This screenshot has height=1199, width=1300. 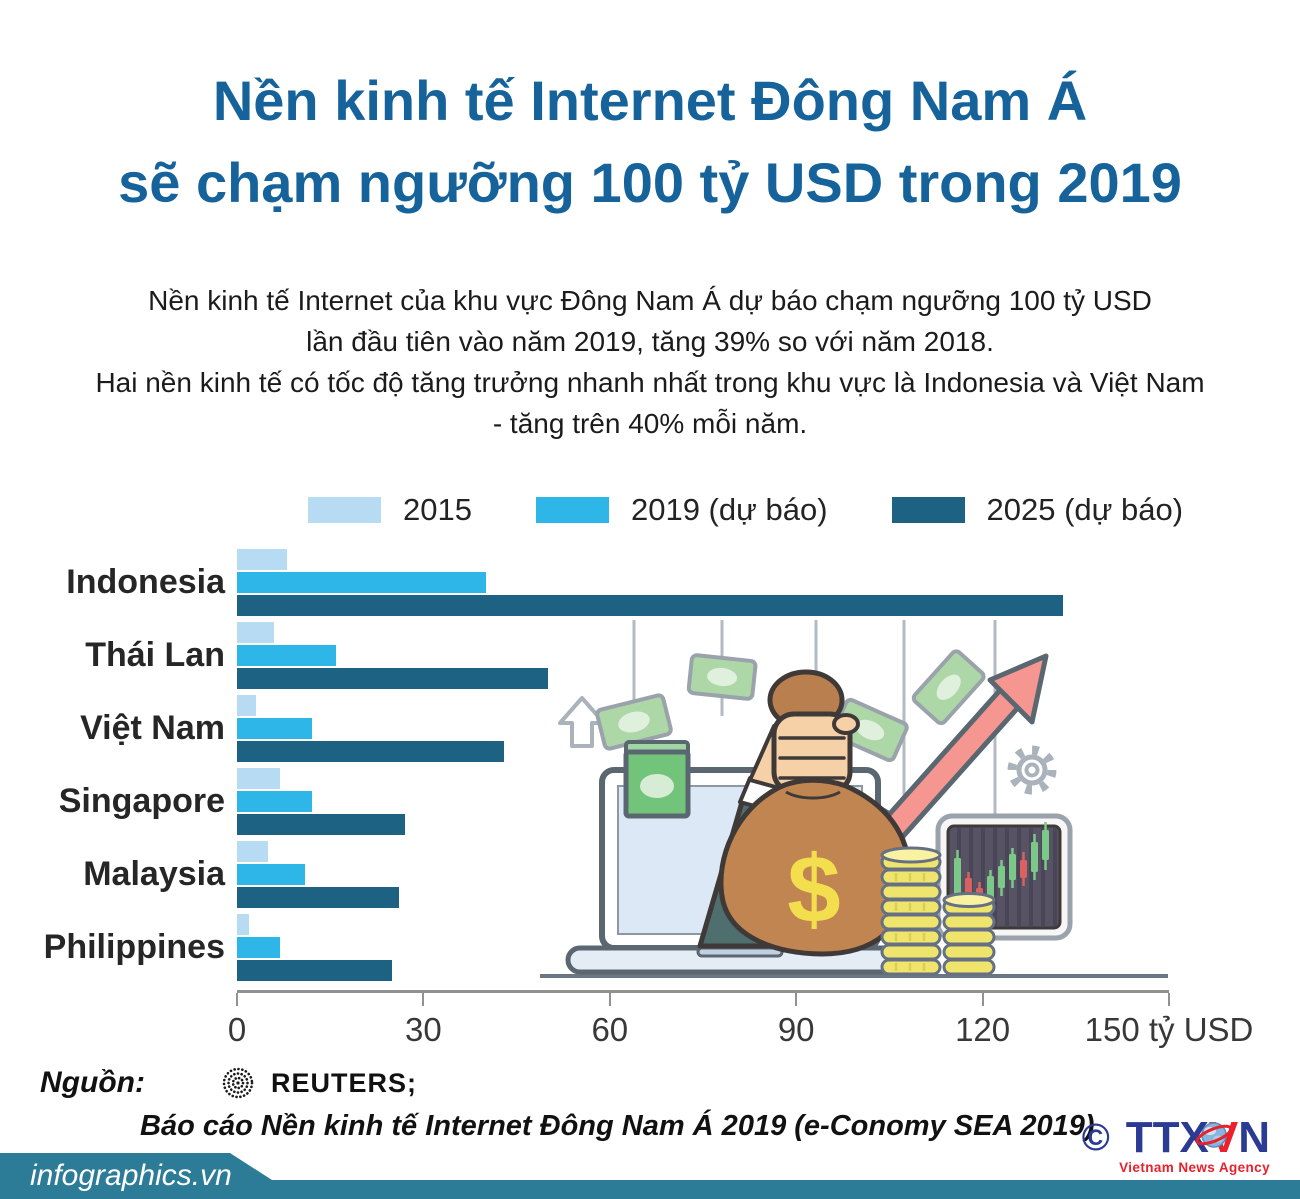 What do you see at coordinates (1085, 509) in the screenshot?
I see `legend-label: 2025 (dự báo)` at bounding box center [1085, 509].